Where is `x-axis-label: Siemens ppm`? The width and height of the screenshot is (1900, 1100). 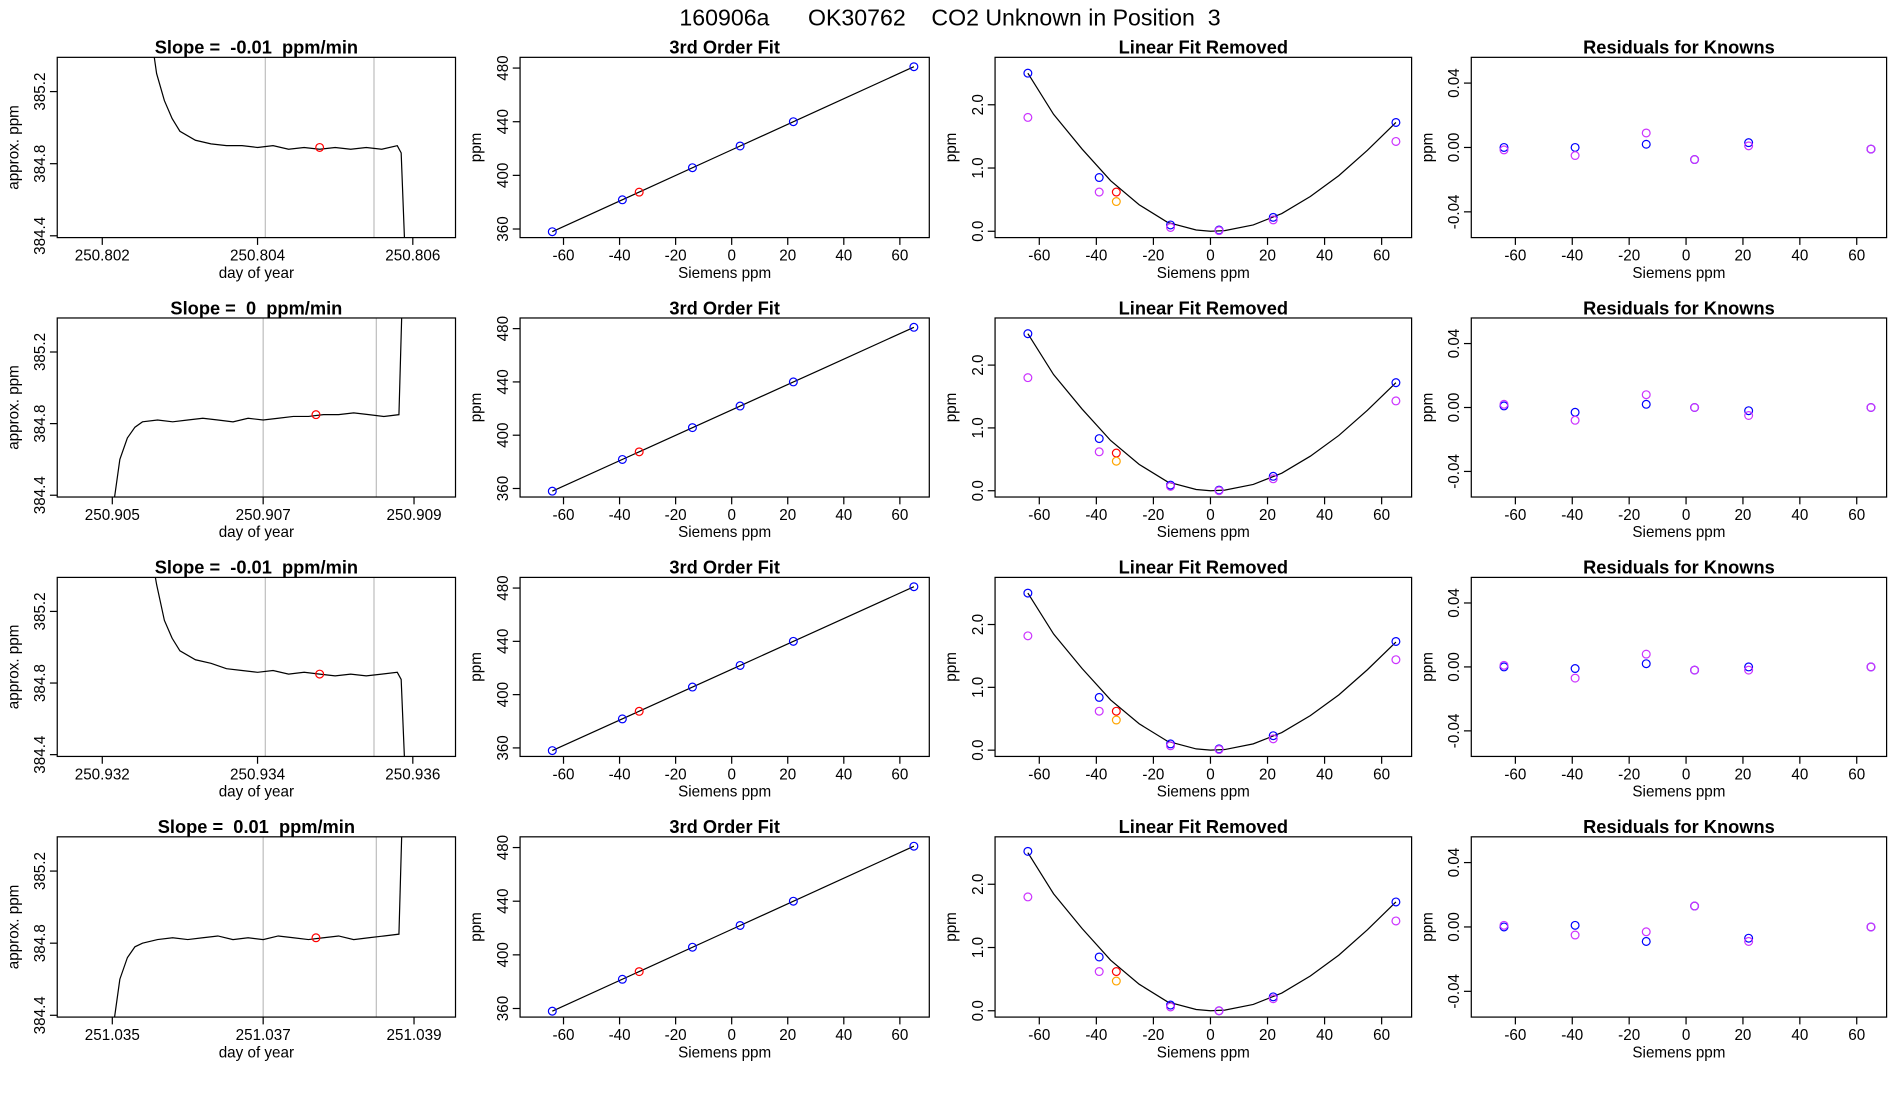 x-axis-label: Siemens ppm is located at coordinates (1678, 792).